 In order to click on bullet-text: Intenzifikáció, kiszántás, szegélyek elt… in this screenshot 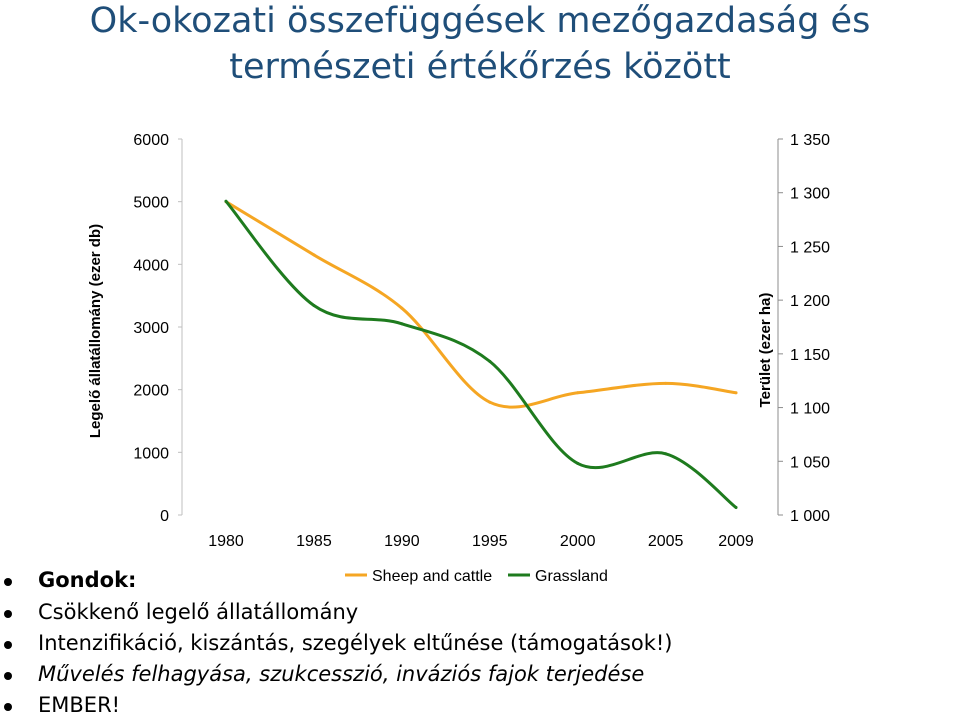, I will do `click(355, 643)`.